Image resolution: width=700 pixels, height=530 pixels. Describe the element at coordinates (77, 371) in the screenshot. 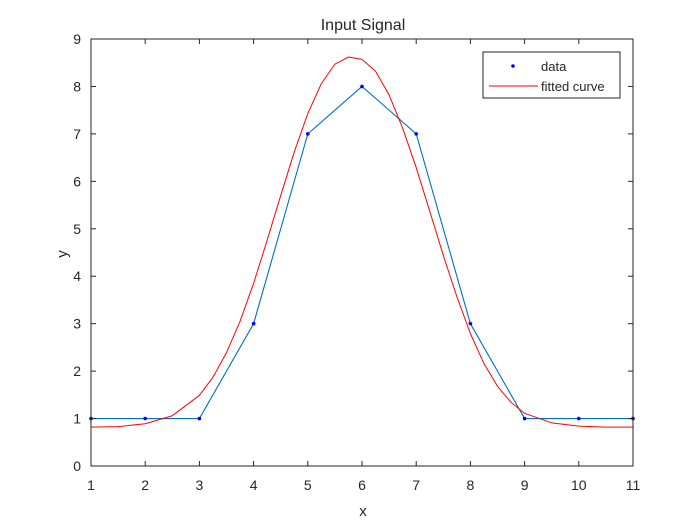

I see `y-tick-label: 2` at that location.